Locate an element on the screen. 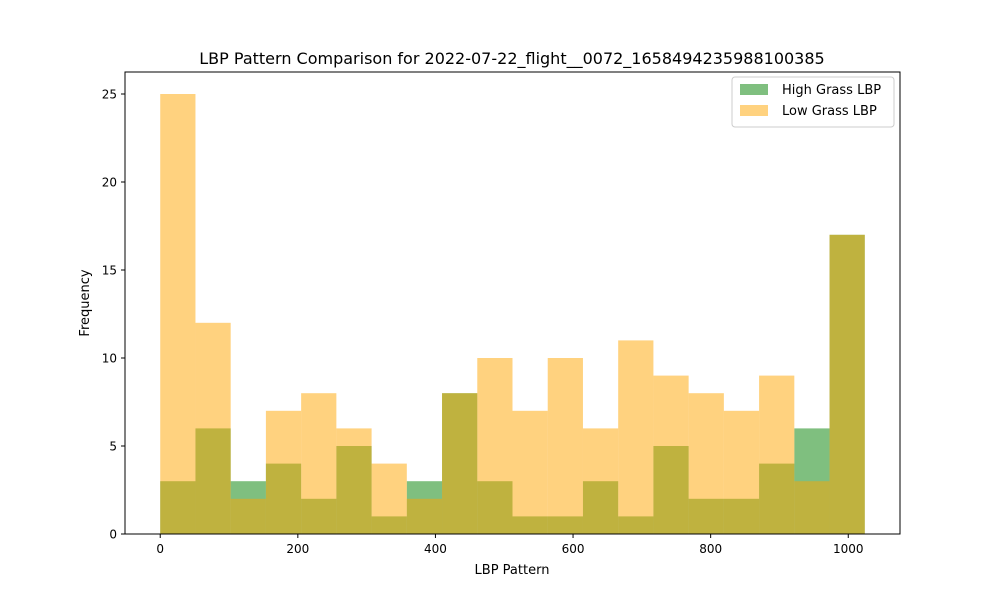 The width and height of the screenshot is (1000, 600). y-tick-label: 5 is located at coordinates (113, 447).